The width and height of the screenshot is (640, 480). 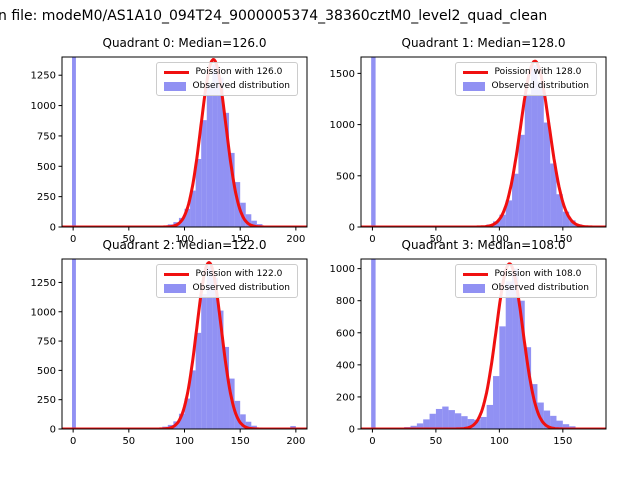 I want to click on legend-row-poisson: Poission with 128.0, so click(x=525, y=72).